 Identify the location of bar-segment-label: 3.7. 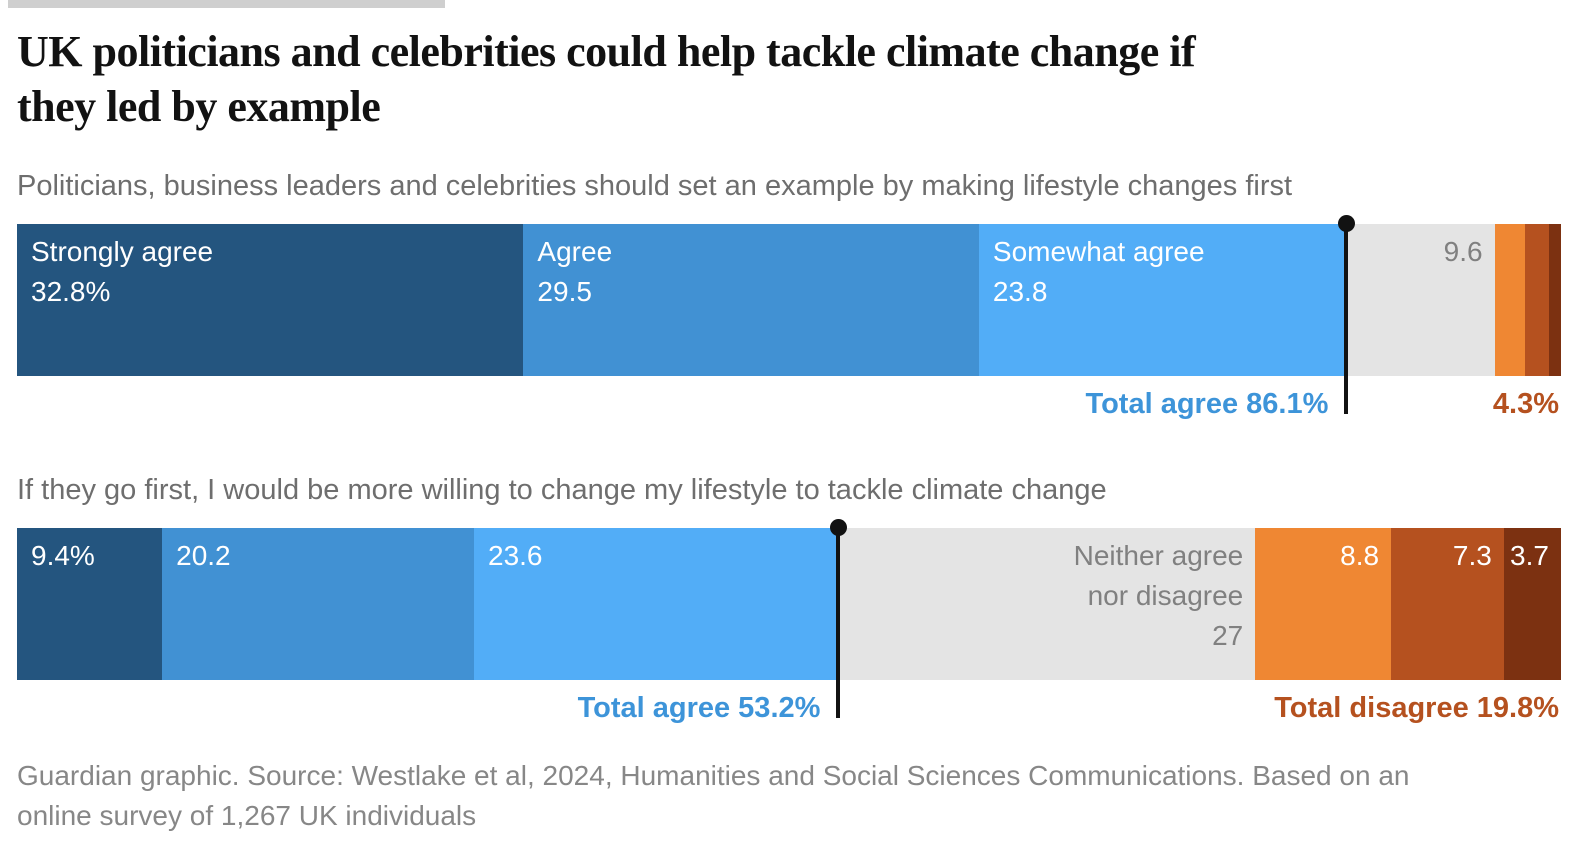
(1529, 555).